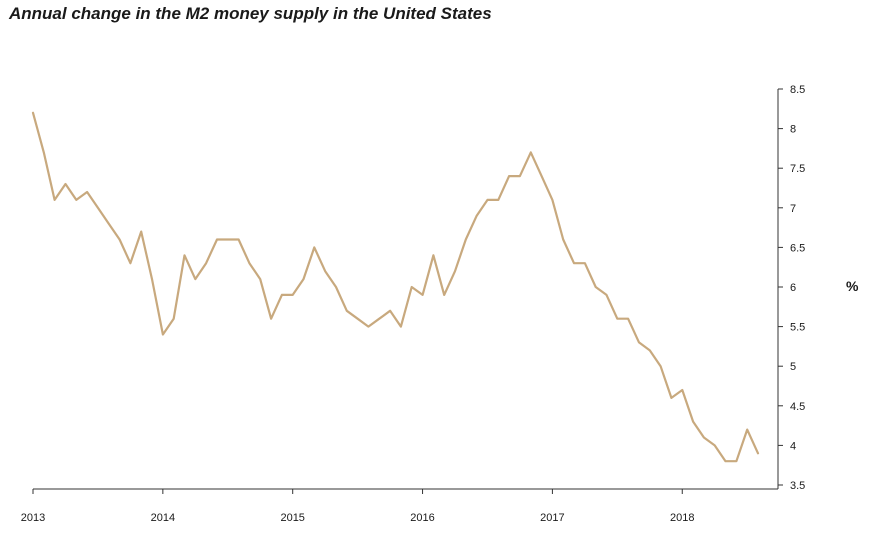  I want to click on x-tick-label: 2013, so click(33, 518).